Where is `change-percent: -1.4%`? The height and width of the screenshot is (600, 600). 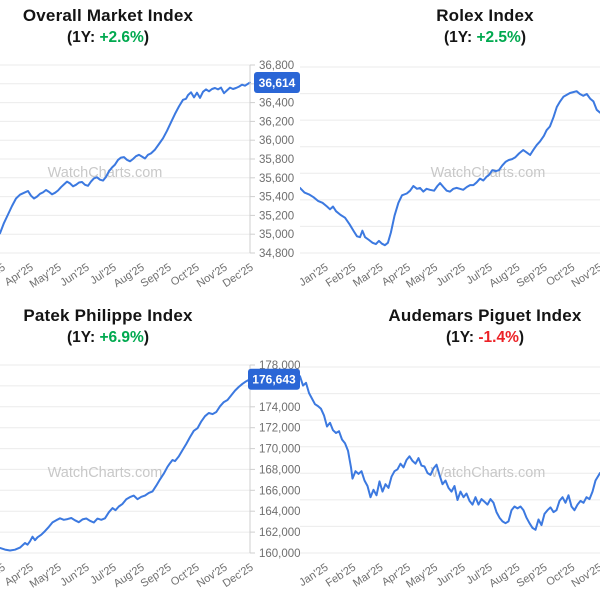
change-percent: -1.4% is located at coordinates (498, 337).